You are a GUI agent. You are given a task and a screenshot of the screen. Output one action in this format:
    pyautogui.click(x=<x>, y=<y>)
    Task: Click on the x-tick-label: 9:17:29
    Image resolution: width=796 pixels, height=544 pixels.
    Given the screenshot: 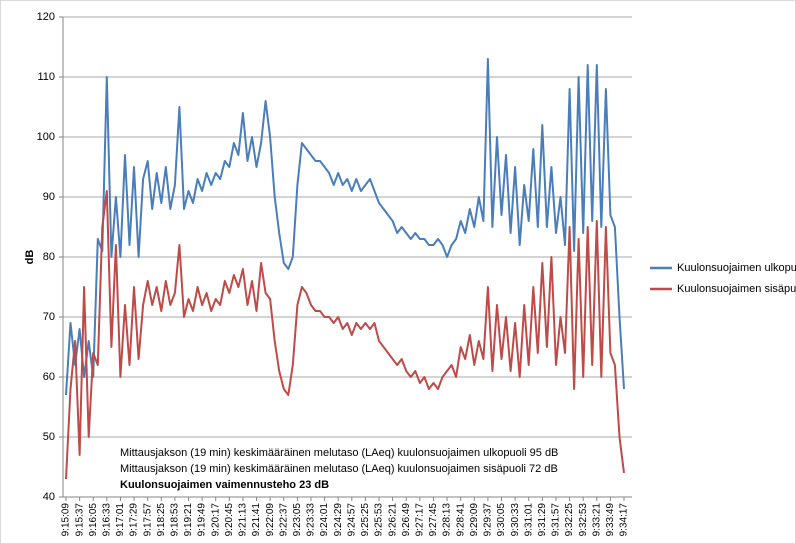 What is the action you would take?
    pyautogui.click(x=134, y=520)
    